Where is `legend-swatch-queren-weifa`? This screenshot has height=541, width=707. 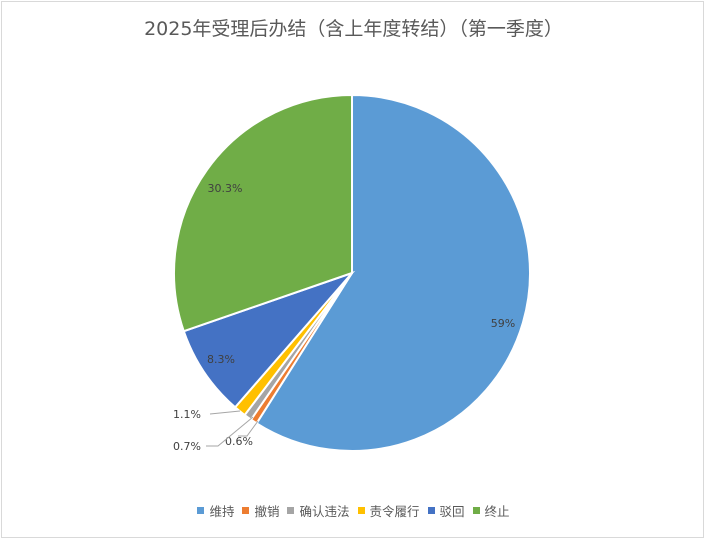 legend-swatch-queren-weifa is located at coordinates (291, 510).